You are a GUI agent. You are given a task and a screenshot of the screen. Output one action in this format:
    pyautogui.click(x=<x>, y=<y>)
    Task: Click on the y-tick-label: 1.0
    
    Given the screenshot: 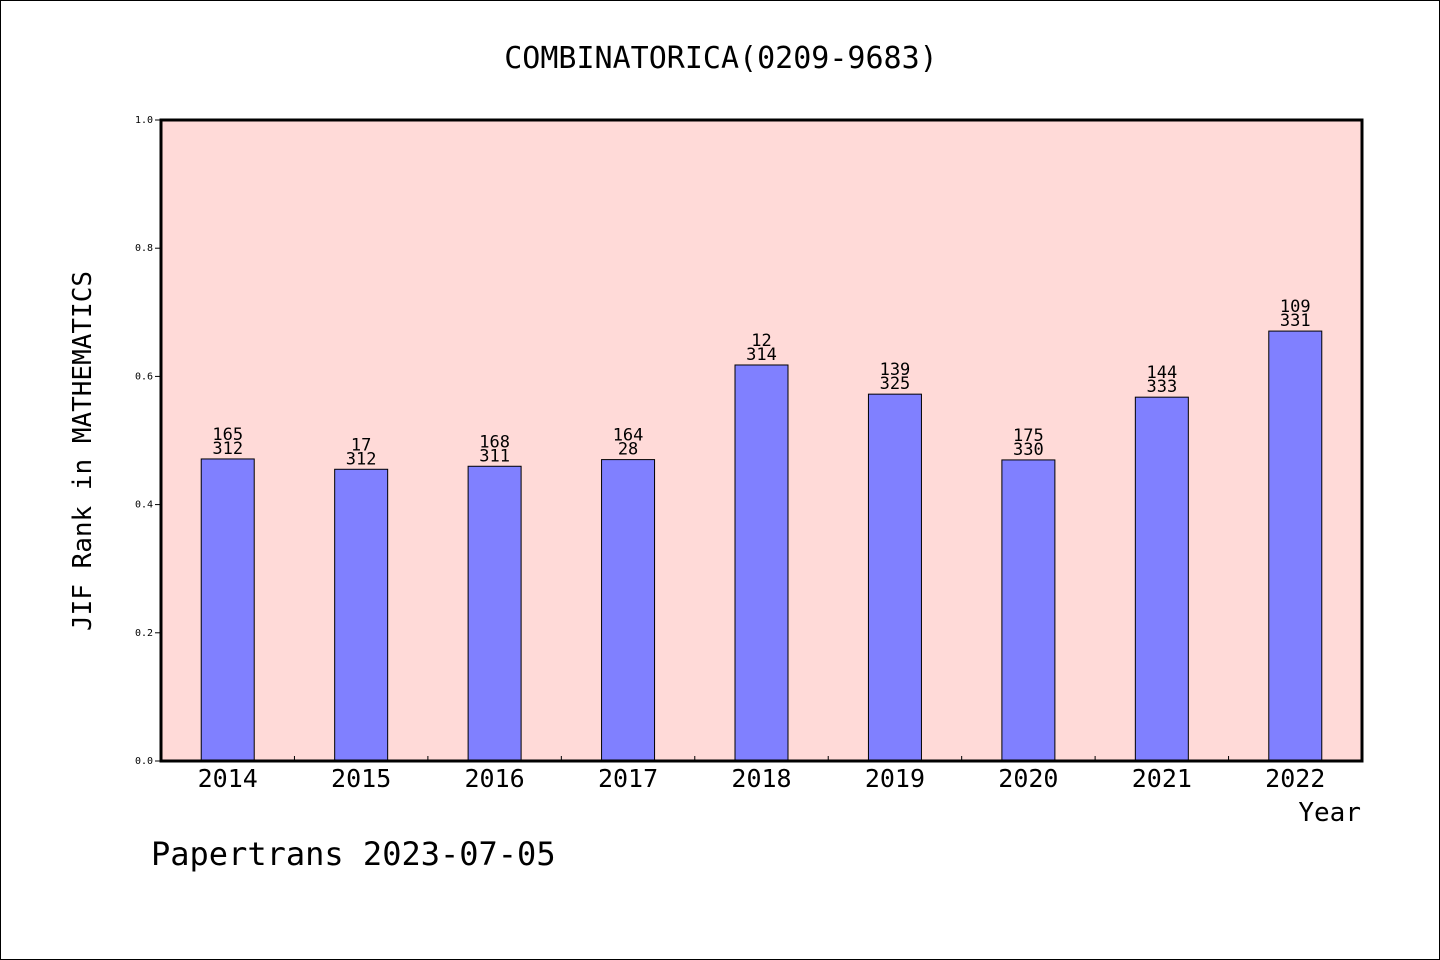 What is the action you would take?
    pyautogui.click(x=144, y=120)
    